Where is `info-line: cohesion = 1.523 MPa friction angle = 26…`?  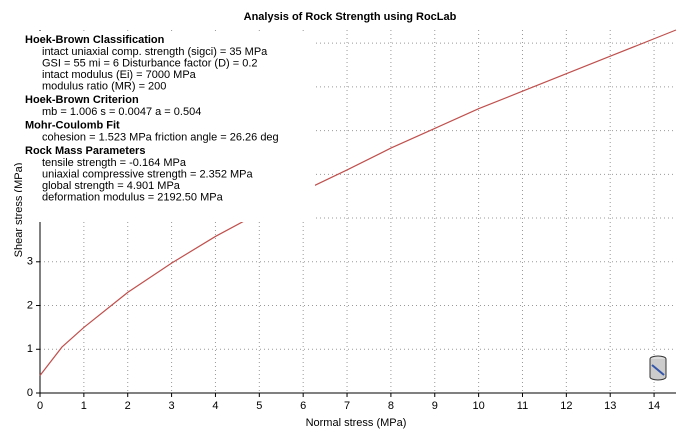
info-line: cohesion = 1.523 MPa friction angle = 26… is located at coordinates (160, 137).